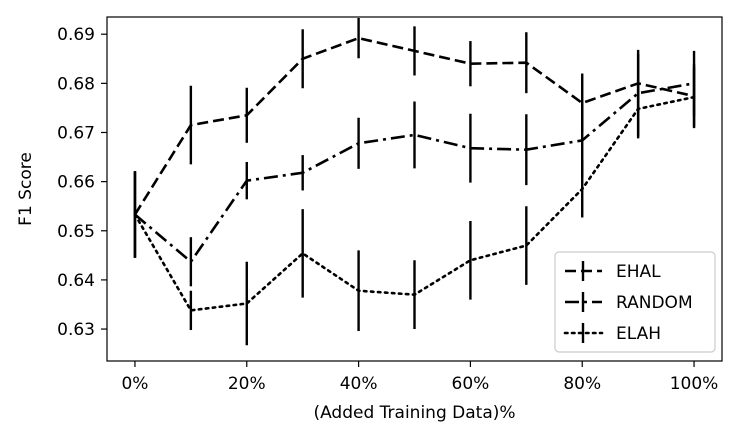 The height and width of the screenshot is (442, 747). I want to click on x-tick-label: 100%, so click(694, 384).